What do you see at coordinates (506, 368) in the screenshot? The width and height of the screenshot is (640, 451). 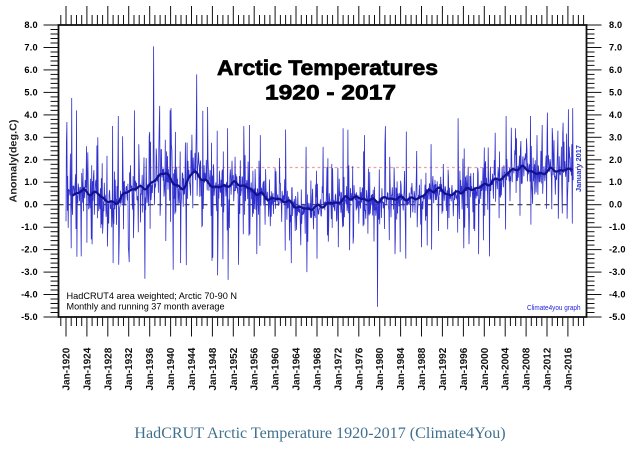 I see `svg-text: Jan-2004` at bounding box center [506, 368].